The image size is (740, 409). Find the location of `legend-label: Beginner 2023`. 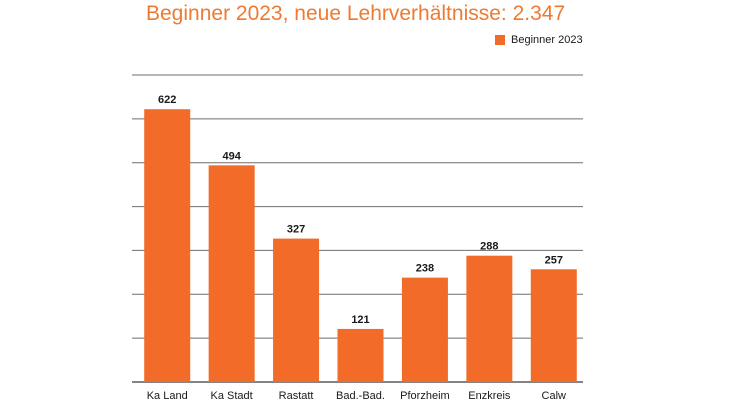

legend-label: Beginner 2023 is located at coordinates (547, 40).